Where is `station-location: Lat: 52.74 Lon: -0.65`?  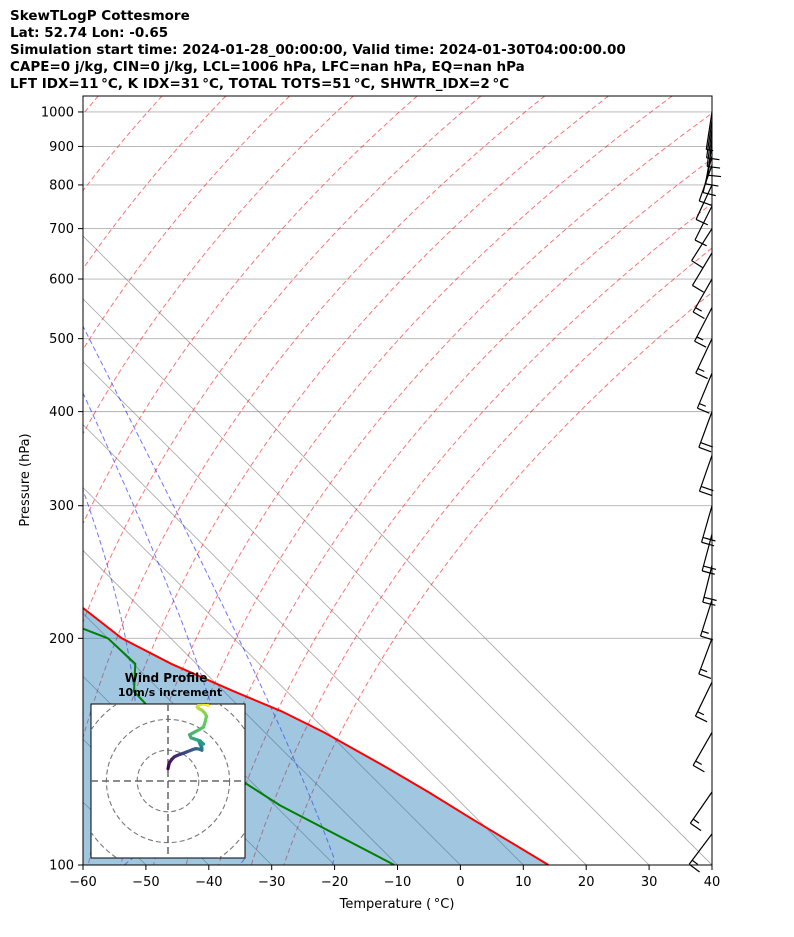
station-location: Lat: 52.74 Lon: -0.65 is located at coordinates (89, 33).